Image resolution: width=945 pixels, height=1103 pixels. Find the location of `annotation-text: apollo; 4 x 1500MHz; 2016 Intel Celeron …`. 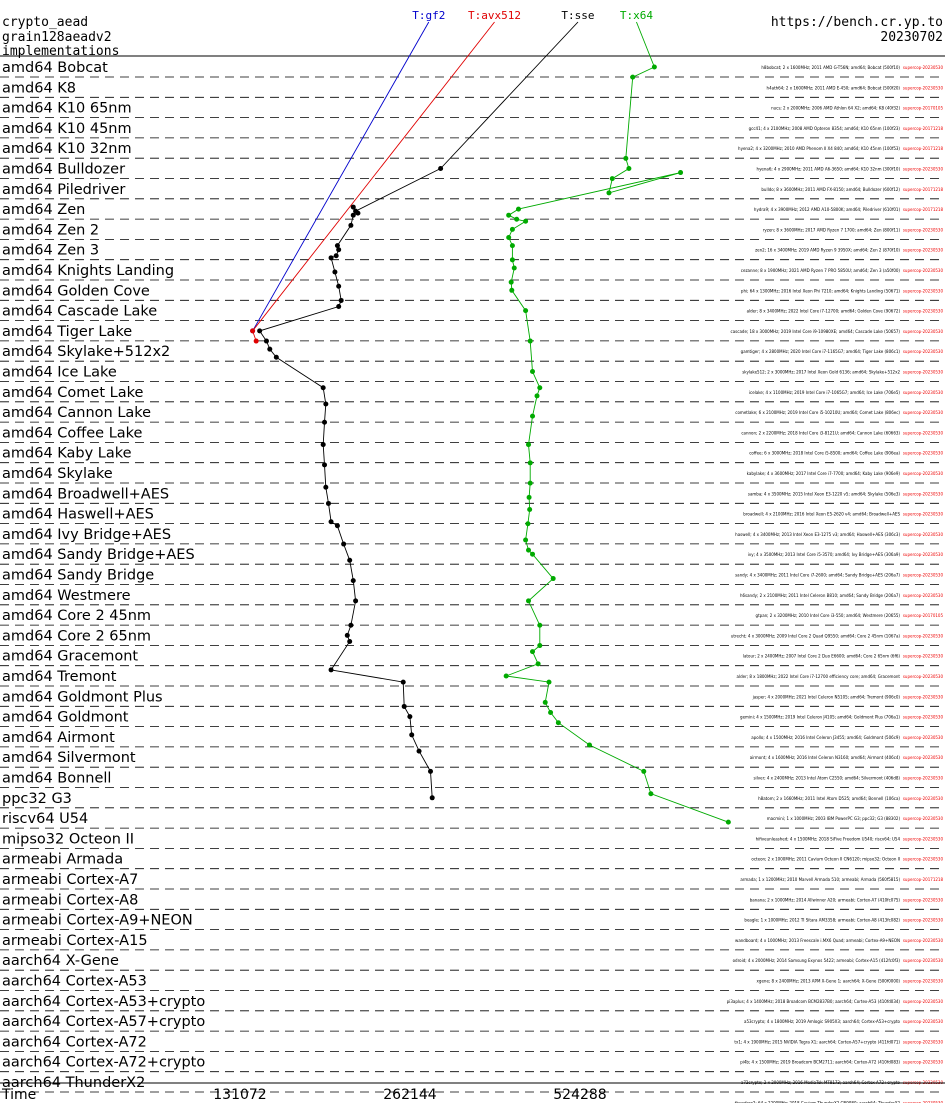

annotation-text: apollo; 4 x 1500MHz; 2016 Intel Celeron … is located at coordinates (825, 737).